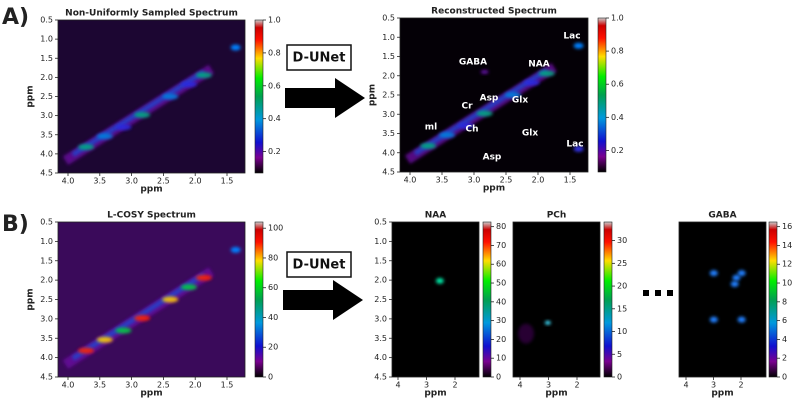  Describe the element at coordinates (501, 245) in the screenshot. I see `colorbar-tick-label: 70` at that location.